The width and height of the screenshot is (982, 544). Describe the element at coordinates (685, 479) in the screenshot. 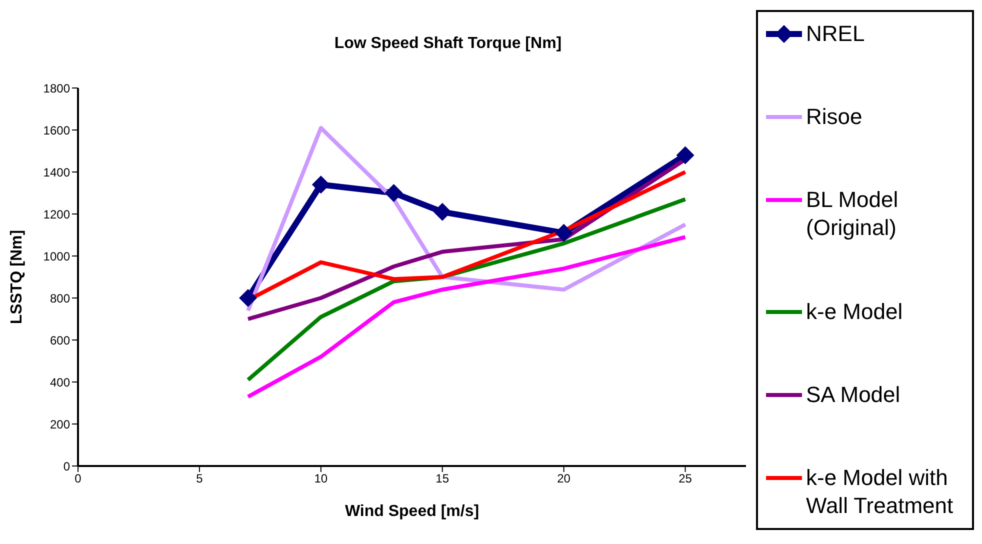

I see `x-tick-label: 25` at that location.